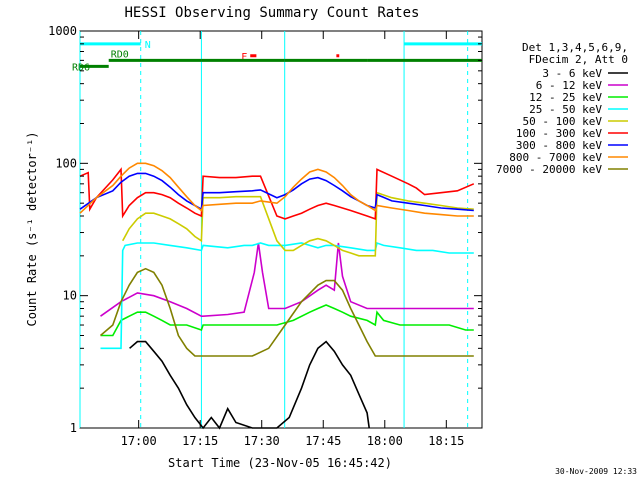  I want to click on legend-label-8: 7000 - 20000 keV, so click(549, 169).